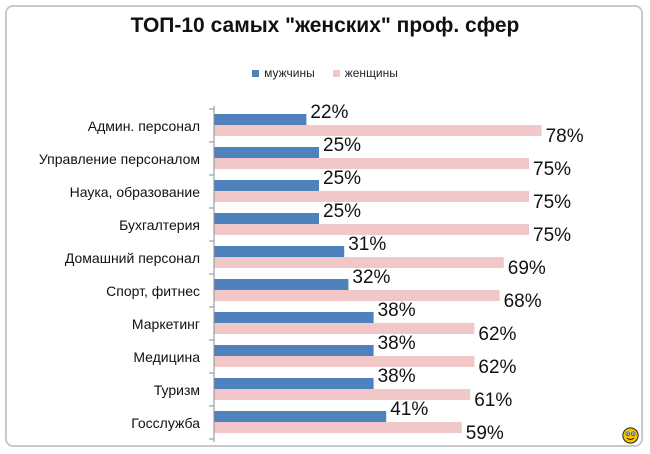 This screenshot has width=650, height=454. What do you see at coordinates (135, 192) in the screenshot?
I see `category-label: Наука, образование` at bounding box center [135, 192].